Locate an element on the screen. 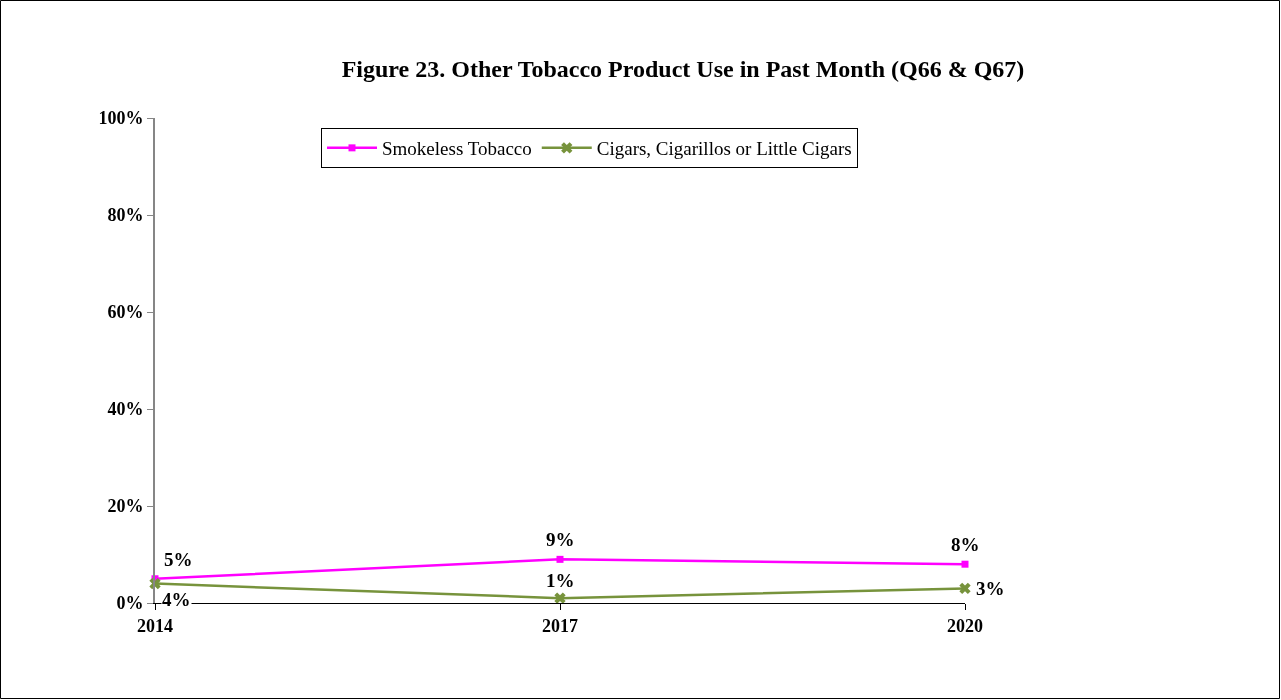  data-label: 8% is located at coordinates (965, 544).